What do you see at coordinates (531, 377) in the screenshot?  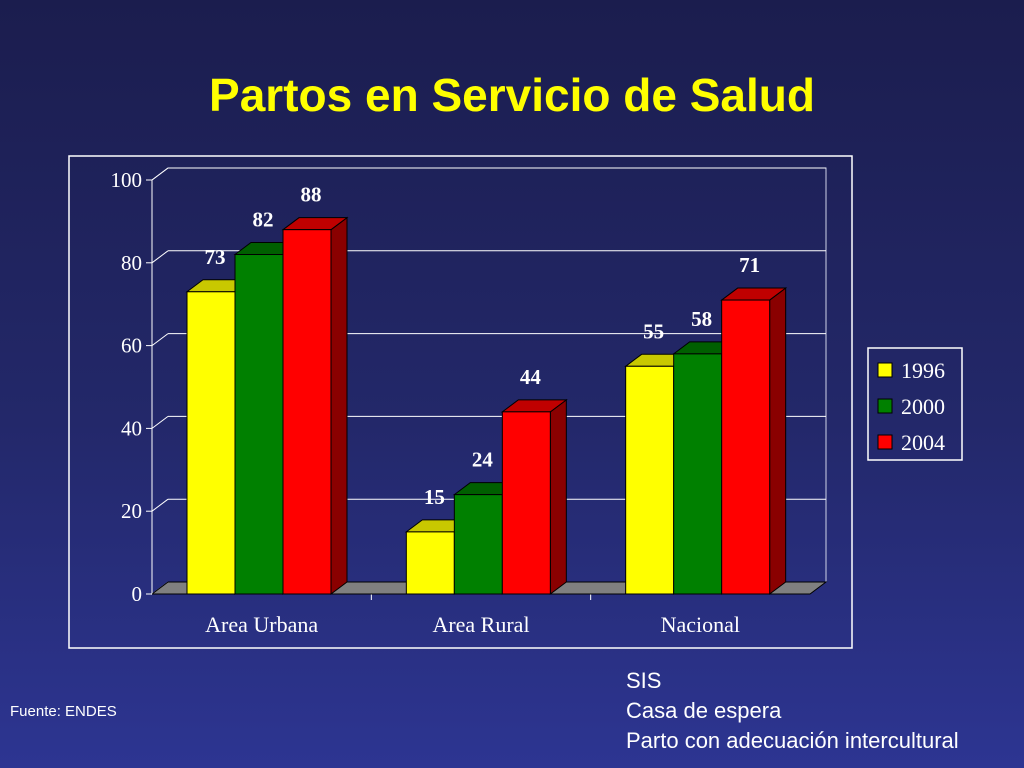 I see `data-label-area-rural-2004: 44` at bounding box center [531, 377].